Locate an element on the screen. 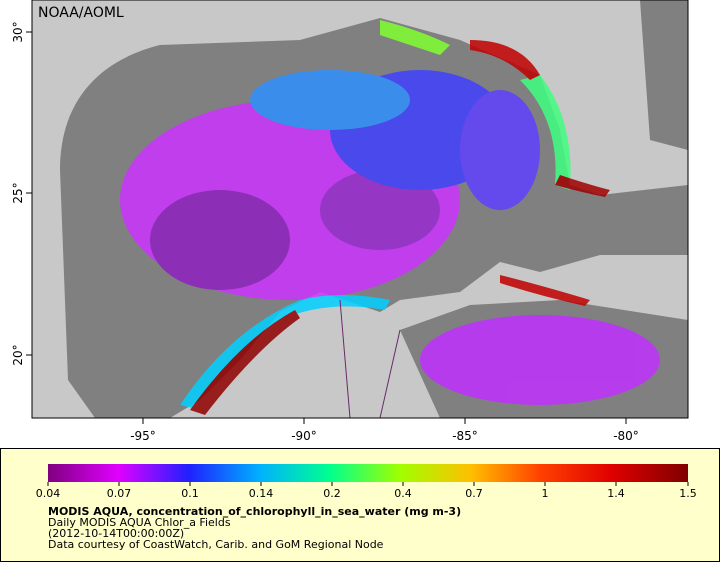 This screenshot has height=562, width=720. colorbar-label: 0.1 is located at coordinates (190, 493).